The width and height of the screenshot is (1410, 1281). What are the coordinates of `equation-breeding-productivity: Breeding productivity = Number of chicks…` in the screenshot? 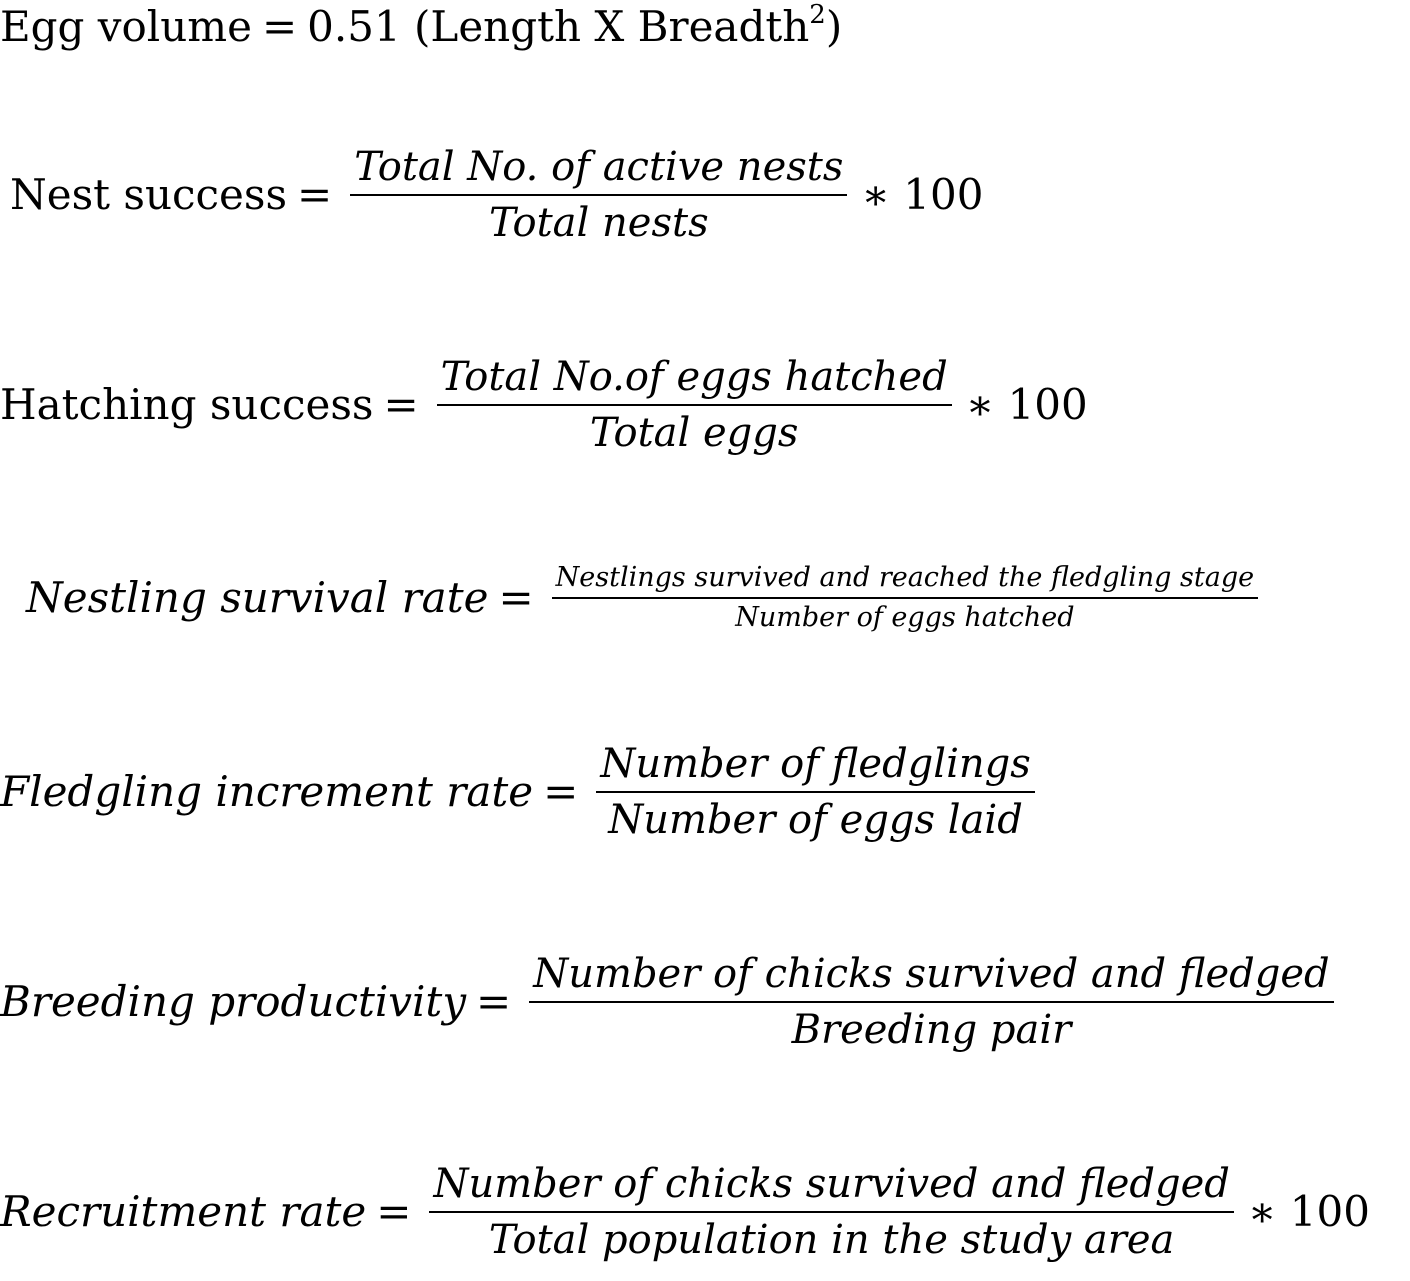 It's located at (671, 1002).